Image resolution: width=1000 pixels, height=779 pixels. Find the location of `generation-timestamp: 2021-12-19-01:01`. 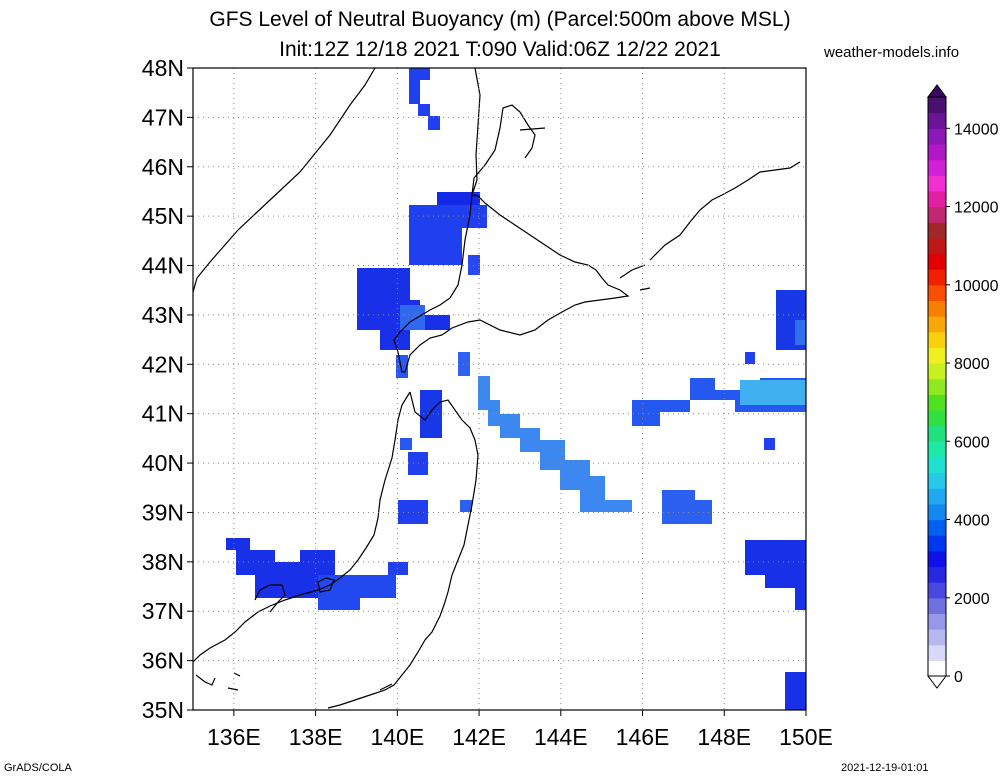

generation-timestamp: 2021-12-19-01:01 is located at coordinates (885, 768).